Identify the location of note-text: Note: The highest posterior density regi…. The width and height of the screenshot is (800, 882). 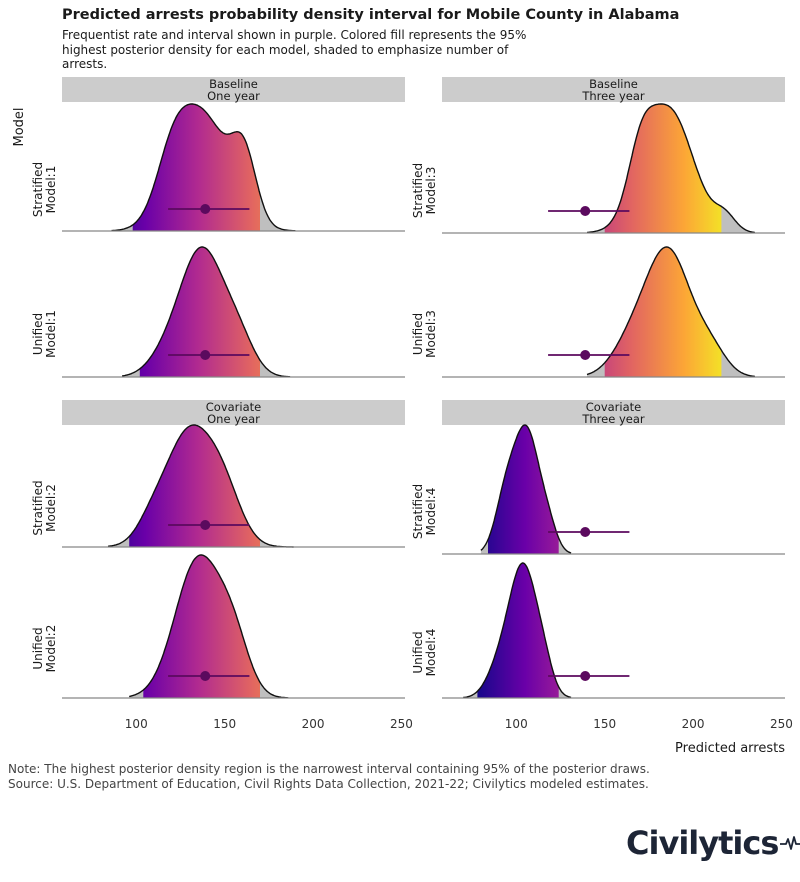
(329, 769).